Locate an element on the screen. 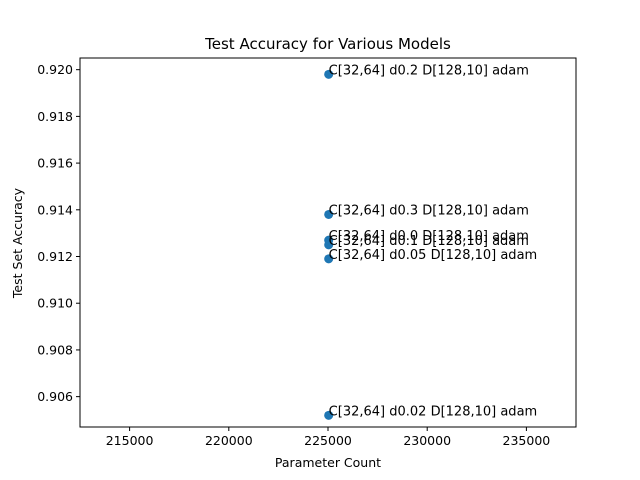 The width and height of the screenshot is (640, 480). y-tick-label: 0.906 is located at coordinates (55, 396).